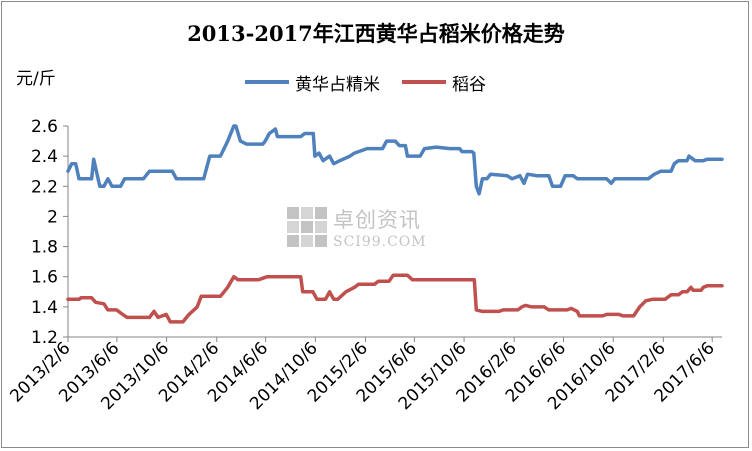 Image resolution: width=752 pixels, height=451 pixels. What do you see at coordinates (307, 227) in the screenshot?
I see `watermark-logo-icon` at bounding box center [307, 227].